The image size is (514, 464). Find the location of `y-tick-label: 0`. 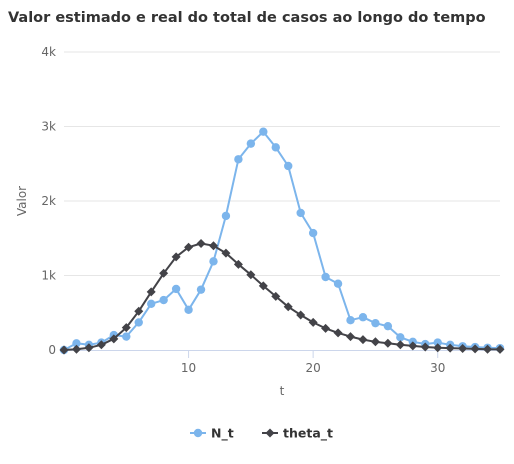

y-tick-label: 0 is located at coordinates (52, 350).